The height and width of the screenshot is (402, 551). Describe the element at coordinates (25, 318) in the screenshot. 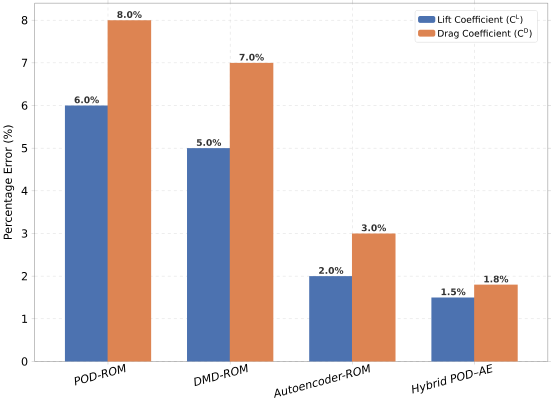

I see `y-tick-label: 1` at that location.